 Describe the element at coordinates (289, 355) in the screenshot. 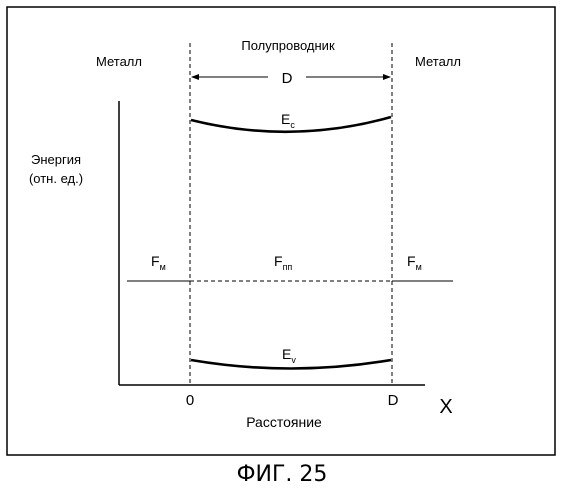

I see `valence-band-label: Ev` at that location.